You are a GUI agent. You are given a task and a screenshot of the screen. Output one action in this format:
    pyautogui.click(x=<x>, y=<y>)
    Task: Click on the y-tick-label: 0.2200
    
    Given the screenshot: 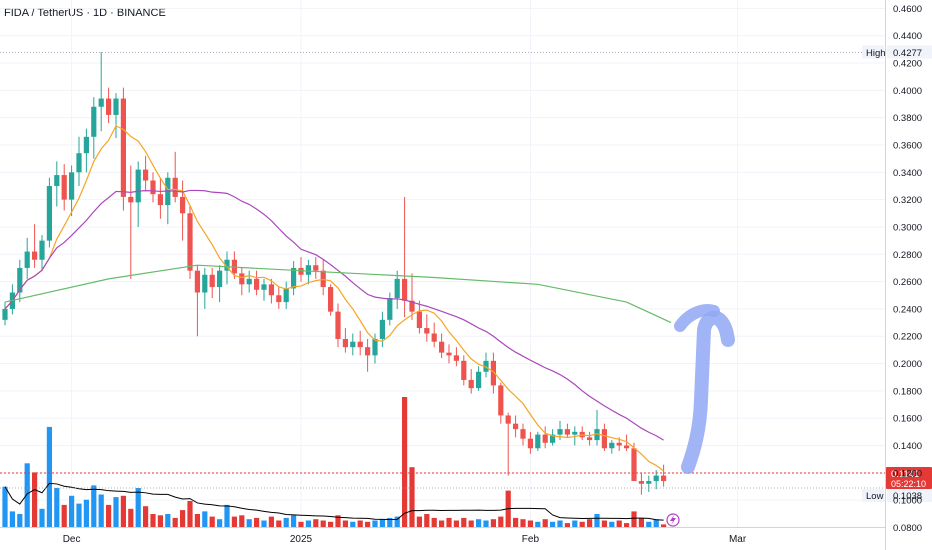 What is the action you would take?
    pyautogui.click(x=907, y=337)
    